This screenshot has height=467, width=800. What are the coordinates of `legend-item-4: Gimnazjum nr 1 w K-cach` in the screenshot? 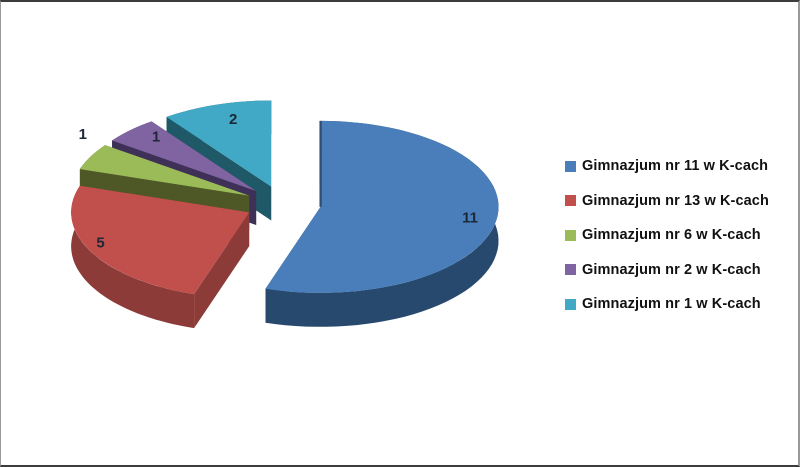 It's located at (667, 304).